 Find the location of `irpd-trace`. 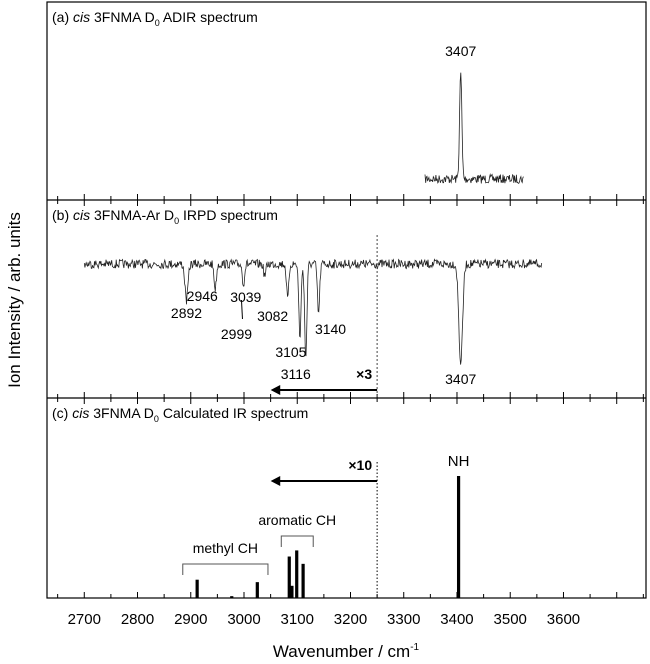

irpd-trace is located at coordinates (313, 311).